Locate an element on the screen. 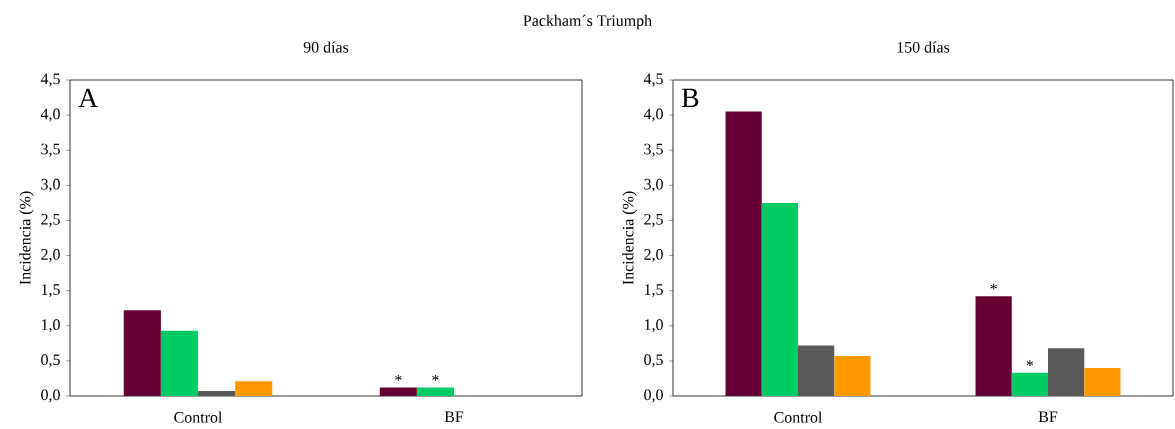 The width and height of the screenshot is (1175, 429). chart-title: Packham´s Triumph is located at coordinates (587, 22).